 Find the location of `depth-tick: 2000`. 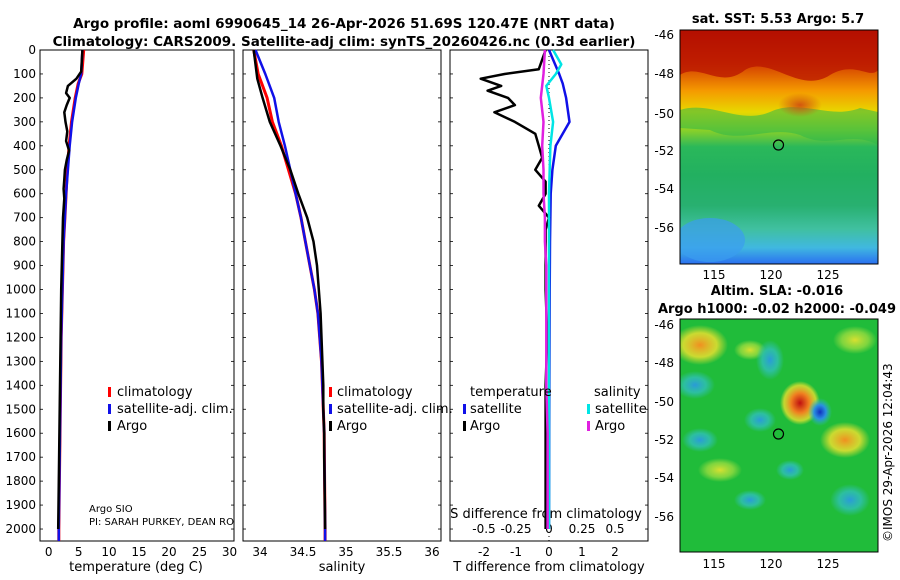

depth-tick: 2000 is located at coordinates (20, 529).